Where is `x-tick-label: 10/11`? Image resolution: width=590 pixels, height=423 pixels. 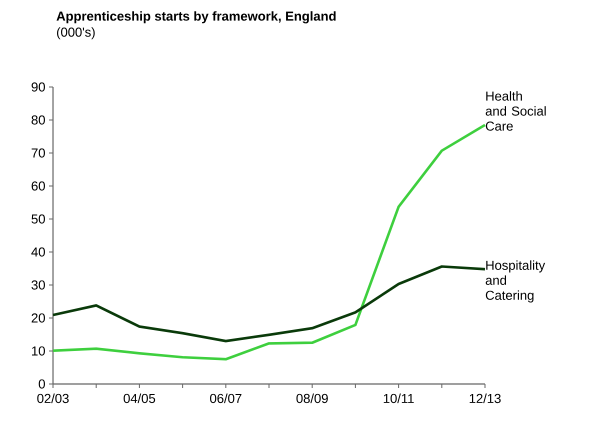
x-tick-label: 10/11 is located at coordinates (399, 399).